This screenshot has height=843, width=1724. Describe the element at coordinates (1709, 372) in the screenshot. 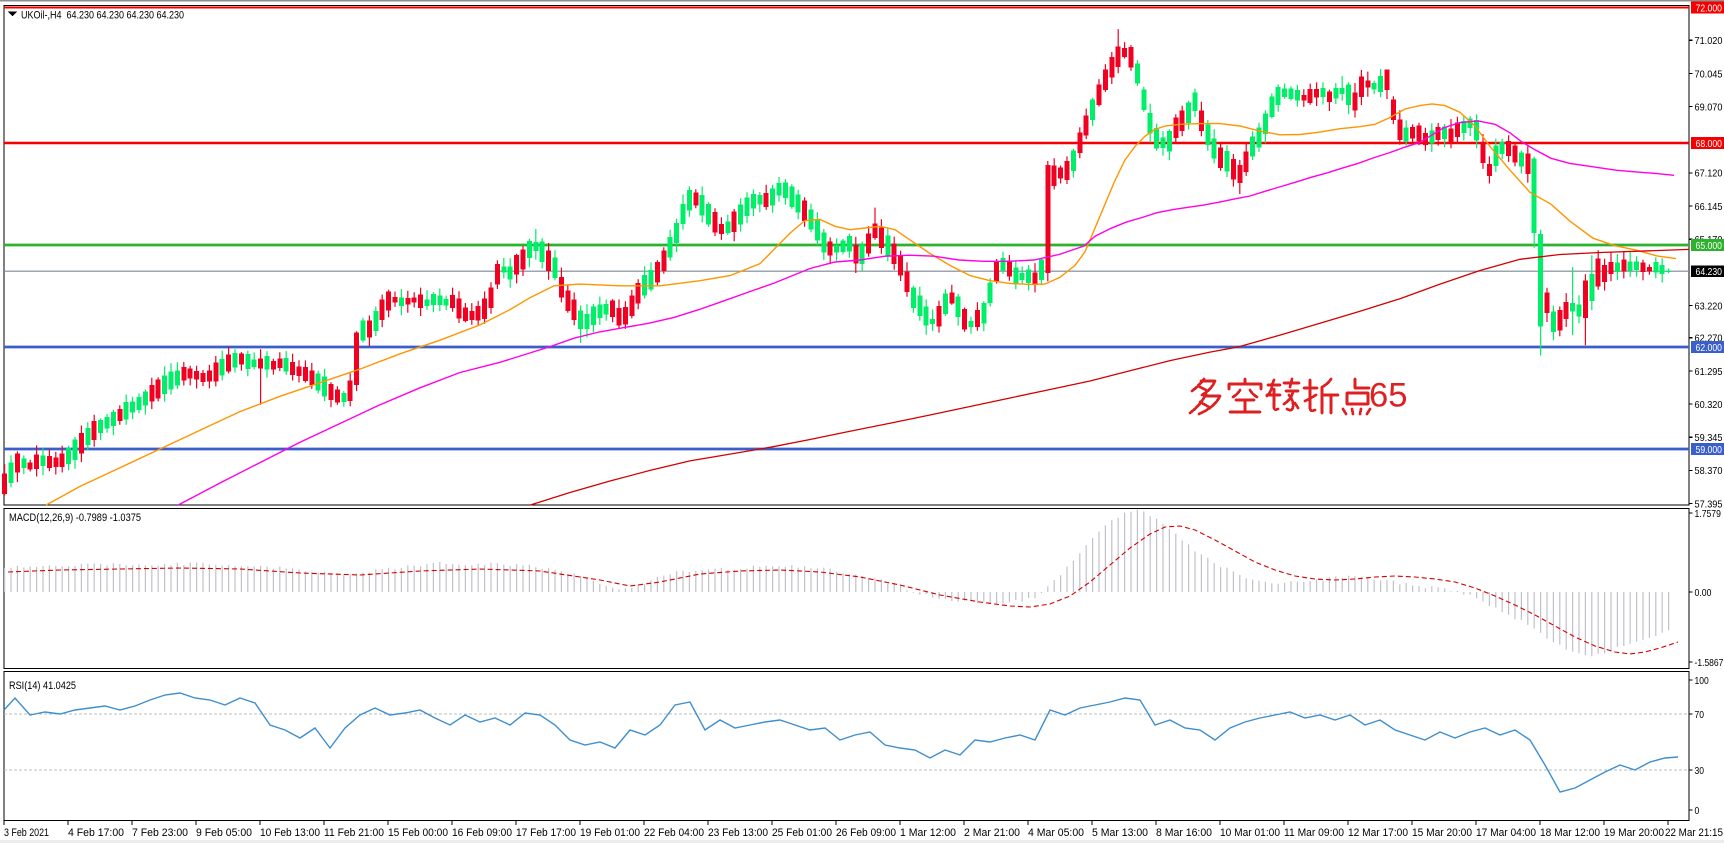

I see `svg-text: 61.295` at that location.